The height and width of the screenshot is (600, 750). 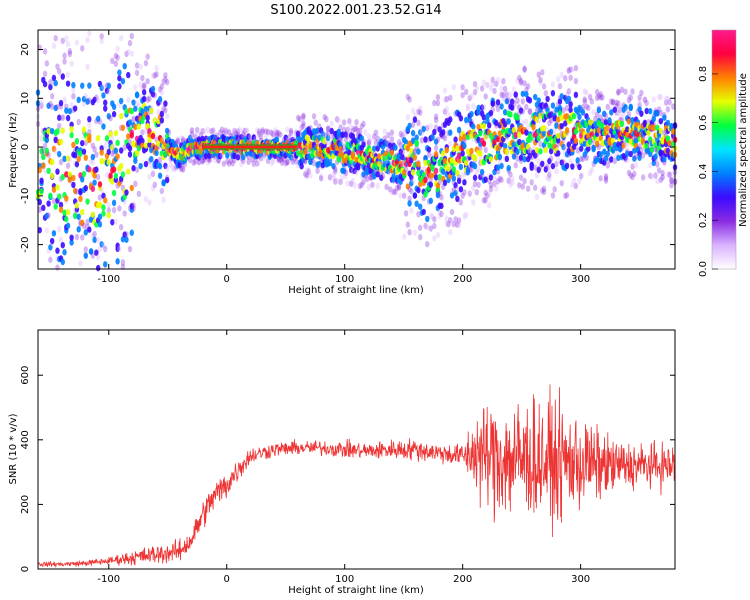 What do you see at coordinates (344, 579) in the screenshot?
I see `x-tick-label: 100` at bounding box center [344, 579].